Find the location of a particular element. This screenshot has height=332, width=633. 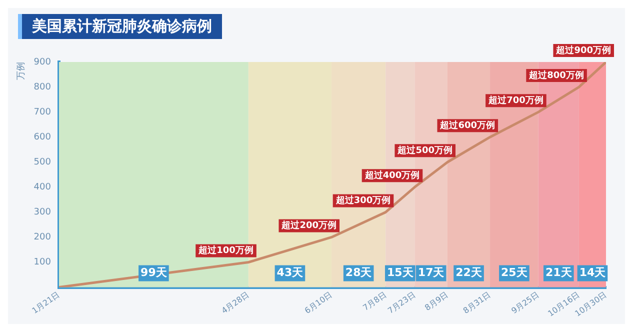

x-tick-label: 6月10日 is located at coordinates (318, 303).